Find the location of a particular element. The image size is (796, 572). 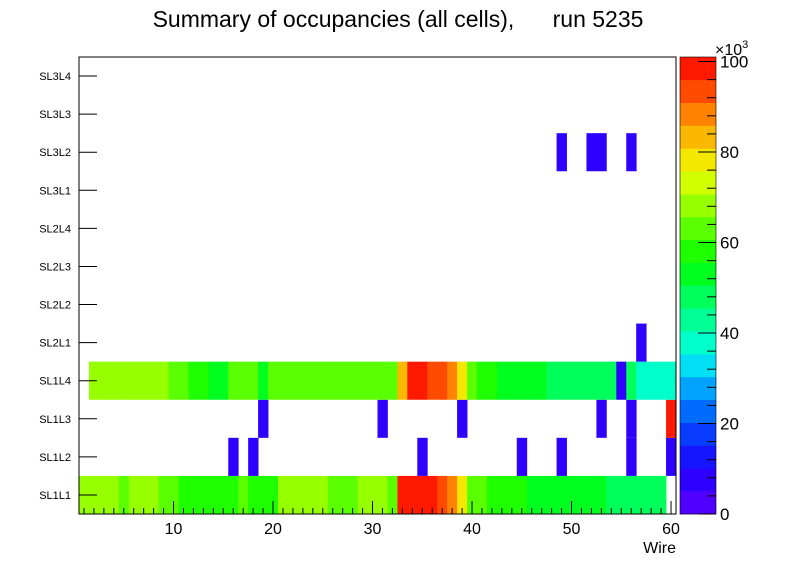

x-tick-label: 60 is located at coordinates (671, 529).